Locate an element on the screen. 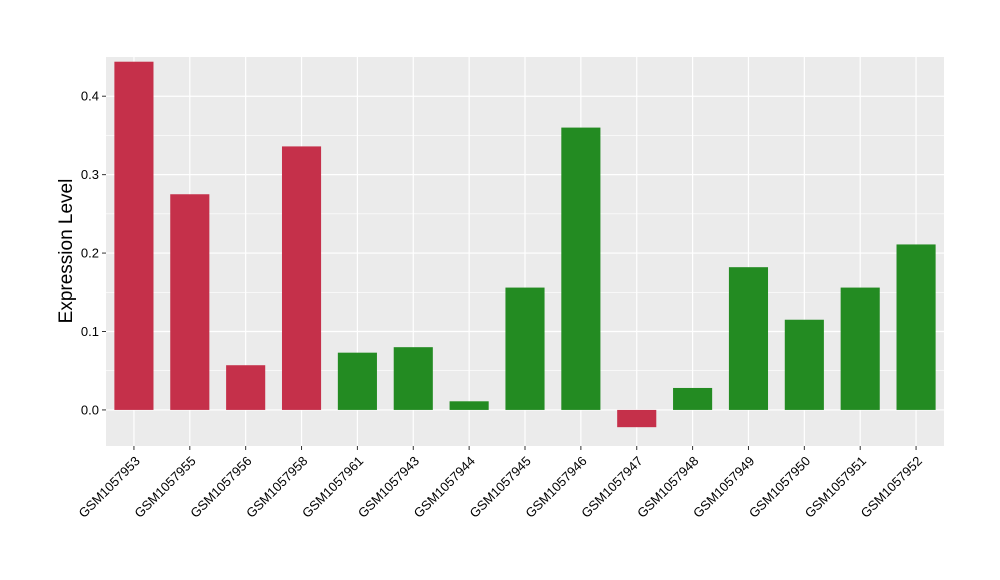 The width and height of the screenshot is (1000, 580). y-tick-label: 0.1 is located at coordinates (90, 331).